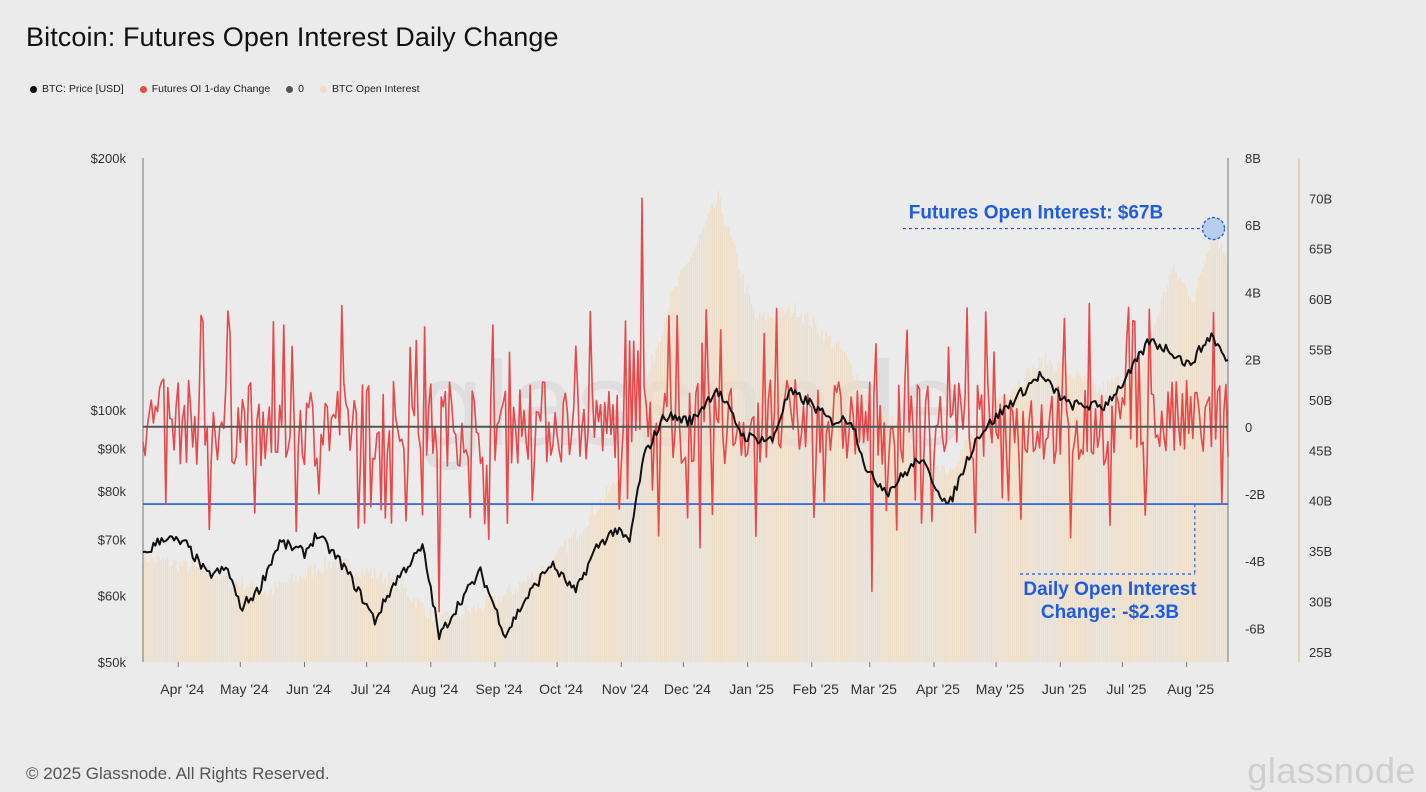 The width and height of the screenshot is (1426, 792). What do you see at coordinates (1110, 612) in the screenshot?
I see `annotation-change-text: Change: -$2.3B` at bounding box center [1110, 612].